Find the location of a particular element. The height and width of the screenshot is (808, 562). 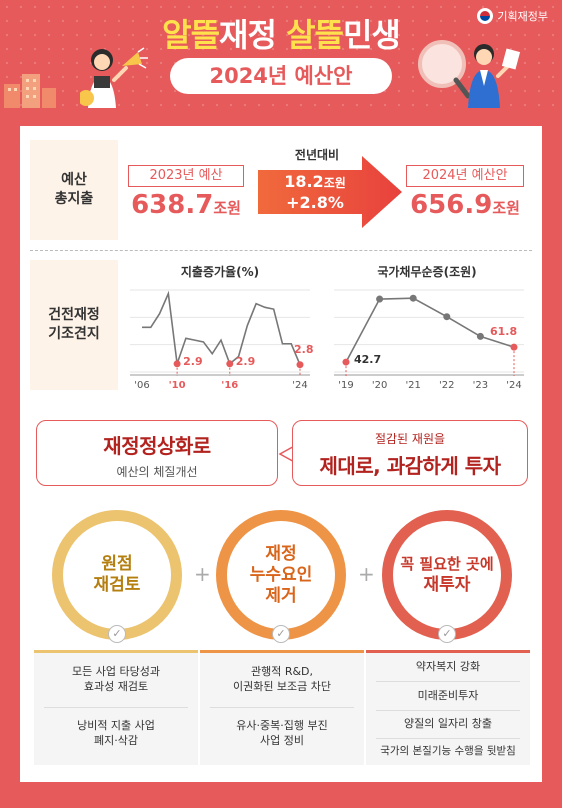

theme-normalization-box: 재정정상화로 예산의 체질개선 is located at coordinates (157, 453).